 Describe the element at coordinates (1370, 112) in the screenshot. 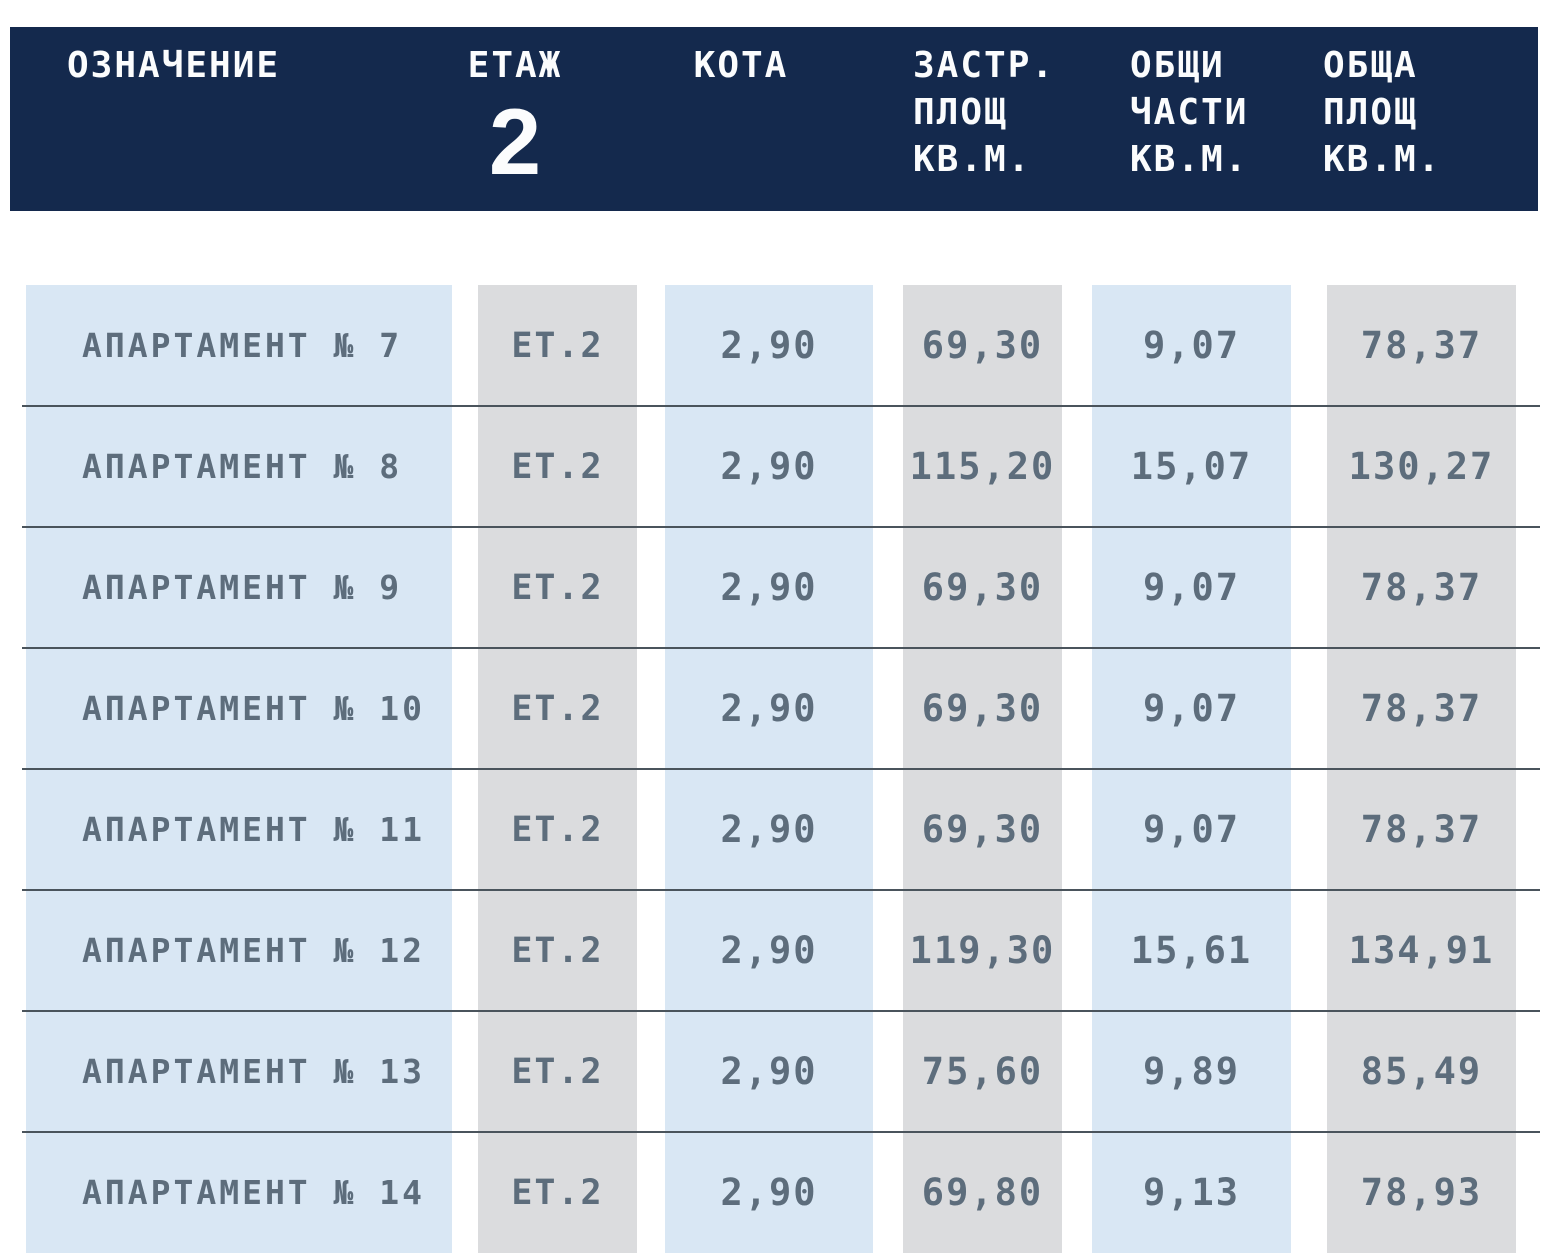

I see `header-col-total-area-line: ПЛОЩ` at that location.